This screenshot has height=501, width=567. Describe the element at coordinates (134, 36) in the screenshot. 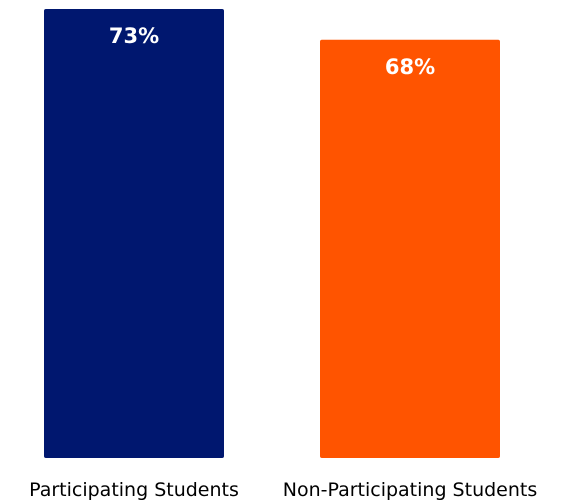

I see `bar-value-label: 73%` at that location.